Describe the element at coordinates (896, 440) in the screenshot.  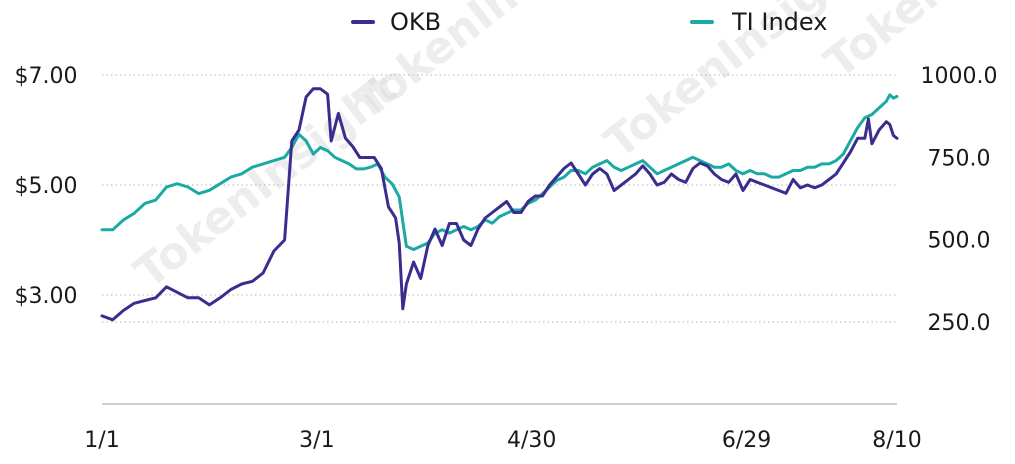
I see `x-tick-label: 8/10` at that location.